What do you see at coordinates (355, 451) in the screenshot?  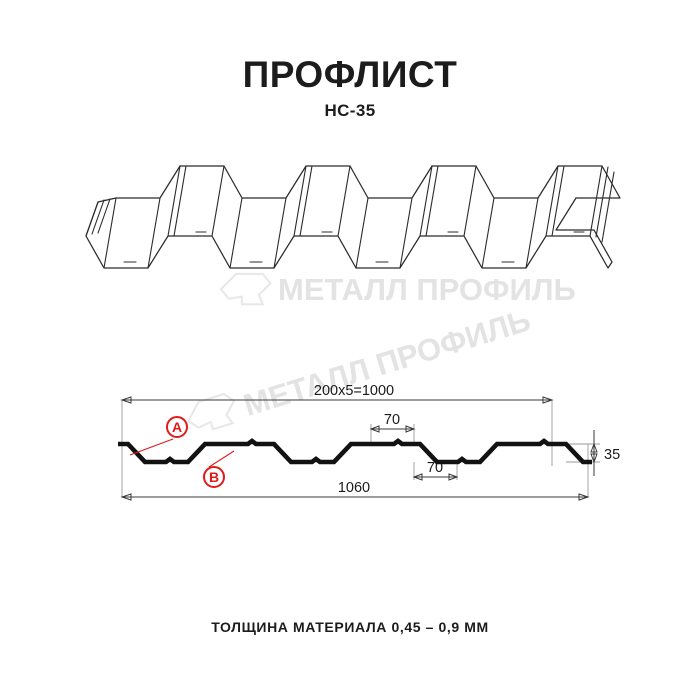 I see `profile-outline` at bounding box center [355, 451].